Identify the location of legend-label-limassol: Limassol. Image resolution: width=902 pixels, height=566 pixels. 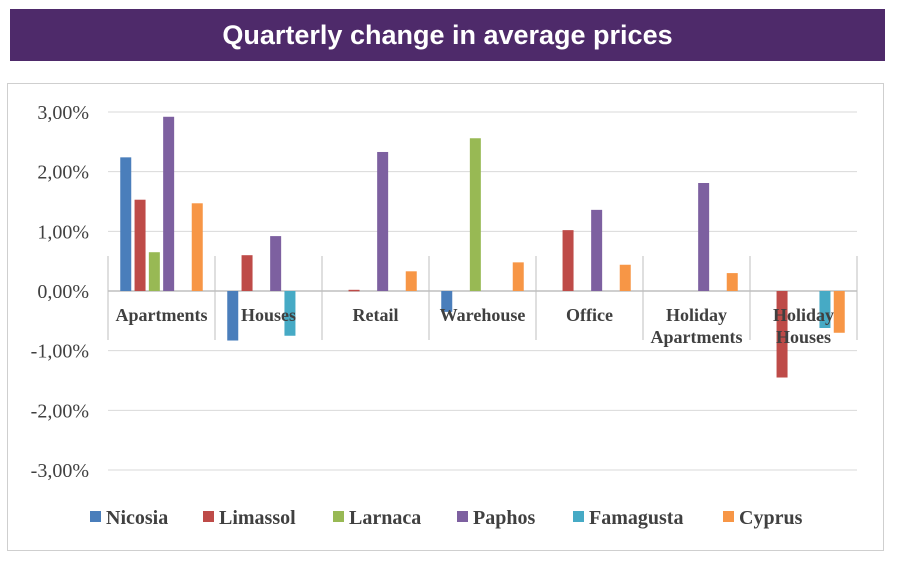
(257, 518).